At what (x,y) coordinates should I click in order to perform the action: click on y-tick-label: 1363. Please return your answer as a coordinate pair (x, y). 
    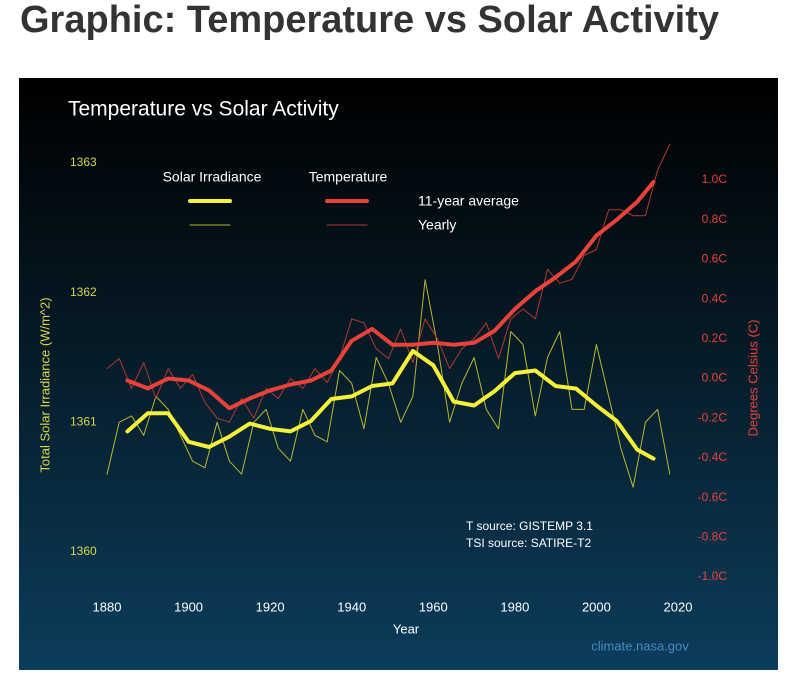
    Looking at the image, I should click on (83, 162).